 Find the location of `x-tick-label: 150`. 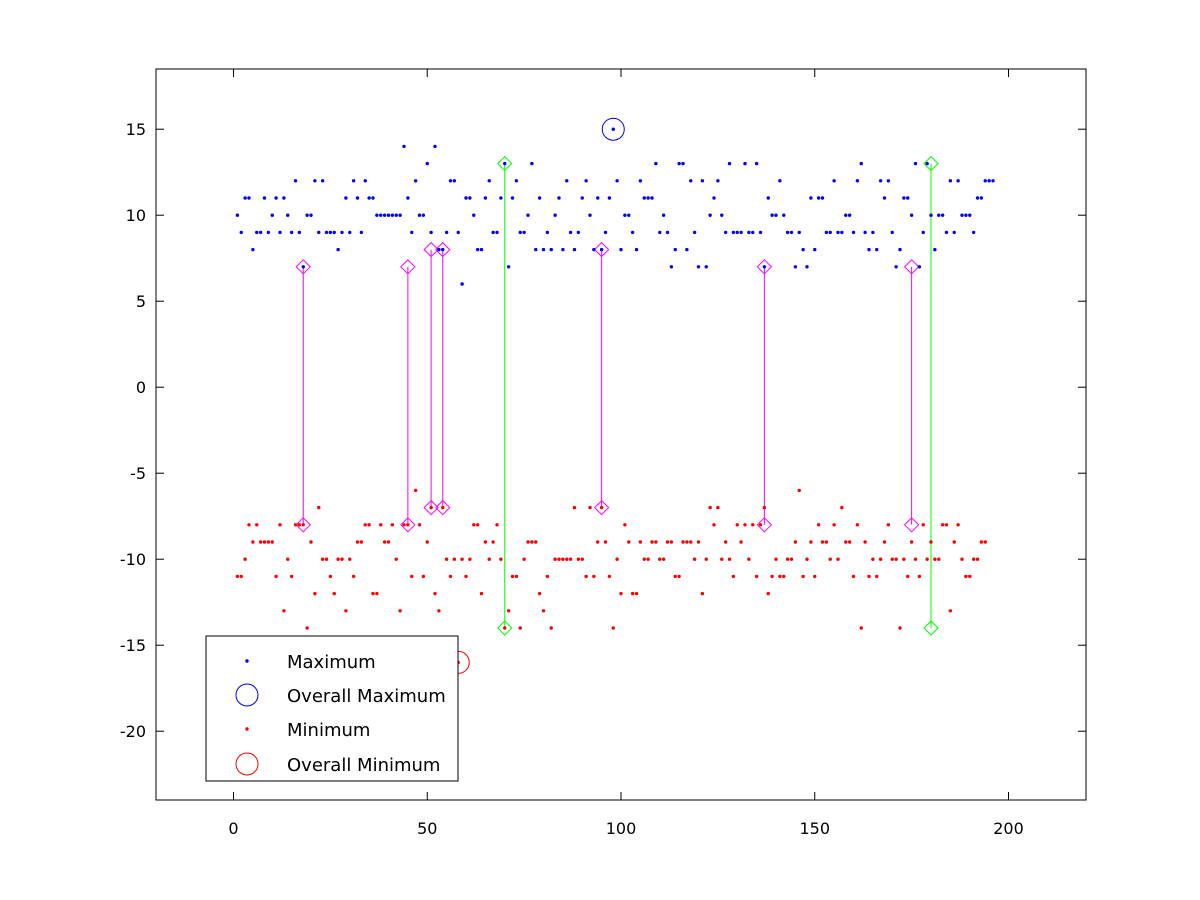

x-tick-label: 150 is located at coordinates (814, 828).